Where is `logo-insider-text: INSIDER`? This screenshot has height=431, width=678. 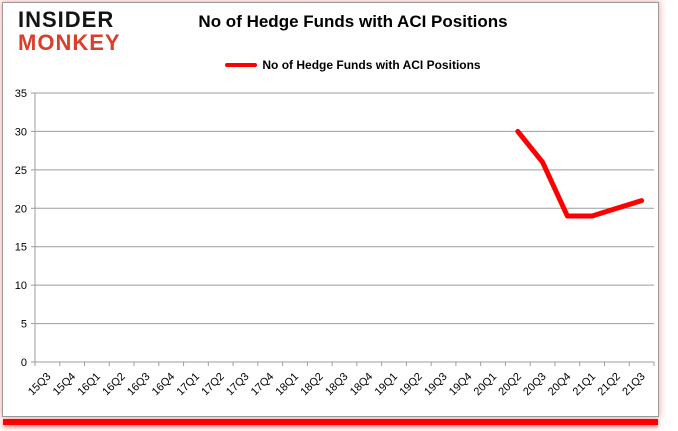 logo-insider-text: INSIDER is located at coordinates (66, 19).